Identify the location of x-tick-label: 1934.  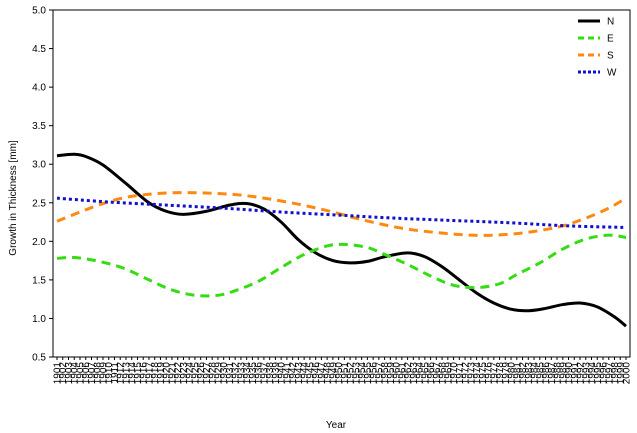
(247, 373).